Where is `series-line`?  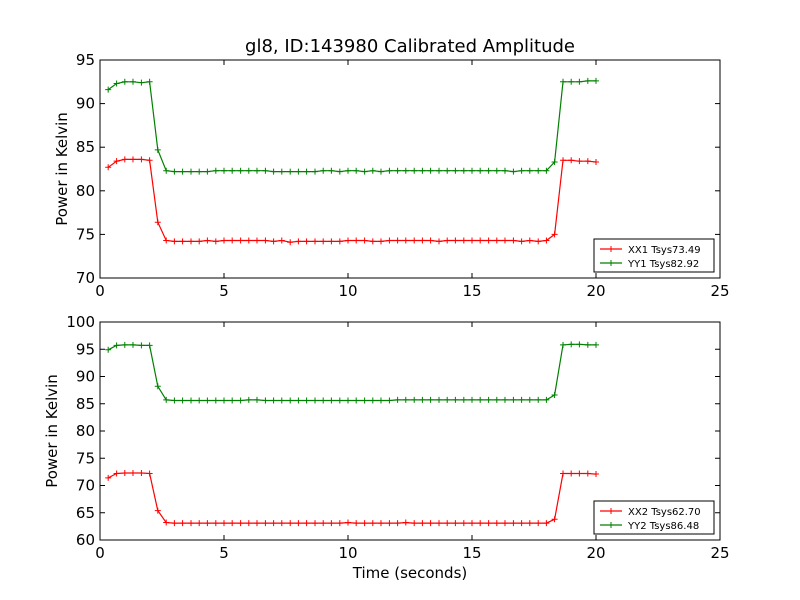
series-line is located at coordinates (352, 498).